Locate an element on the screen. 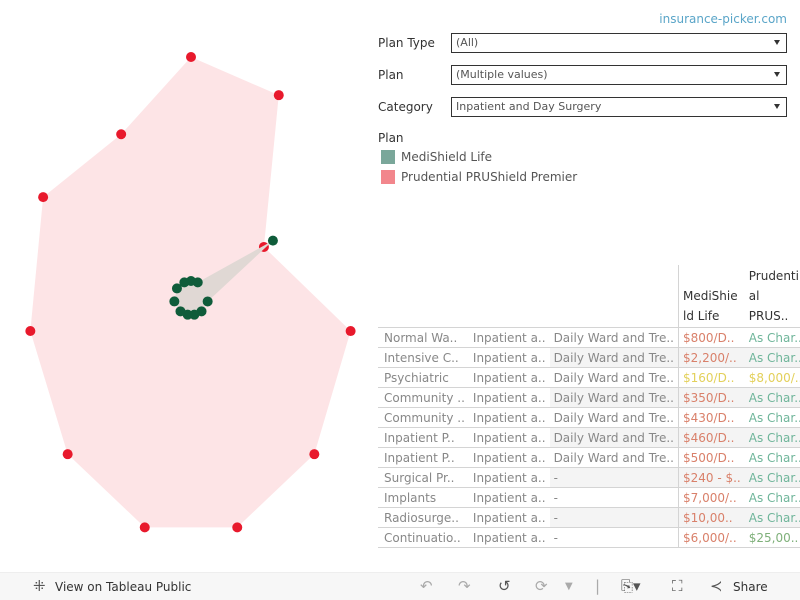 The image size is (800, 600). table-cell: $7,000/.. is located at coordinates (711, 497).